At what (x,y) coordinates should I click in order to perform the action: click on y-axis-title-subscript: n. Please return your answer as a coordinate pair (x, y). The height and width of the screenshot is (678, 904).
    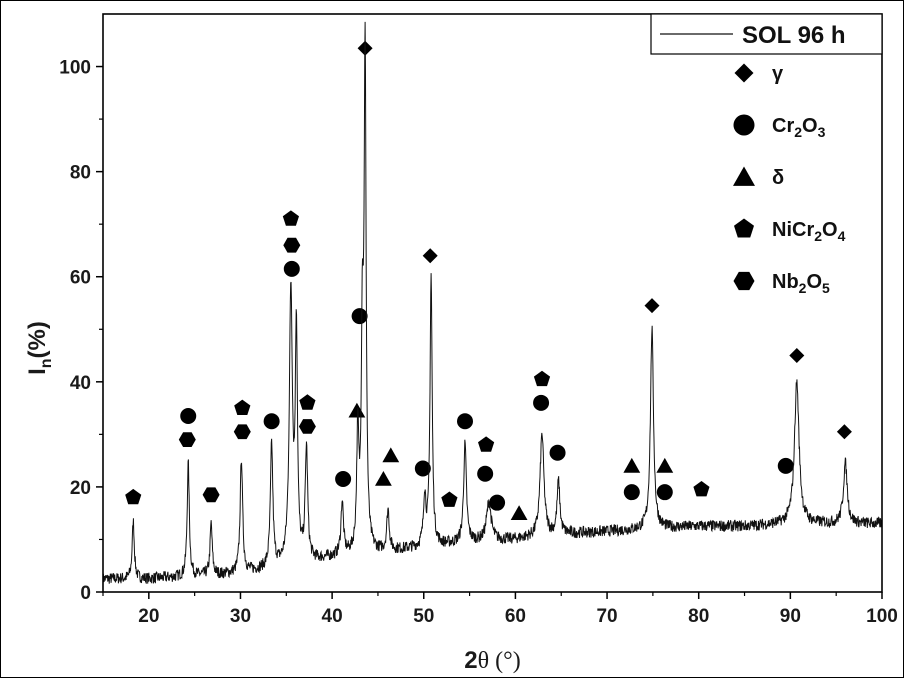
    Looking at the image, I should click on (46, 363).